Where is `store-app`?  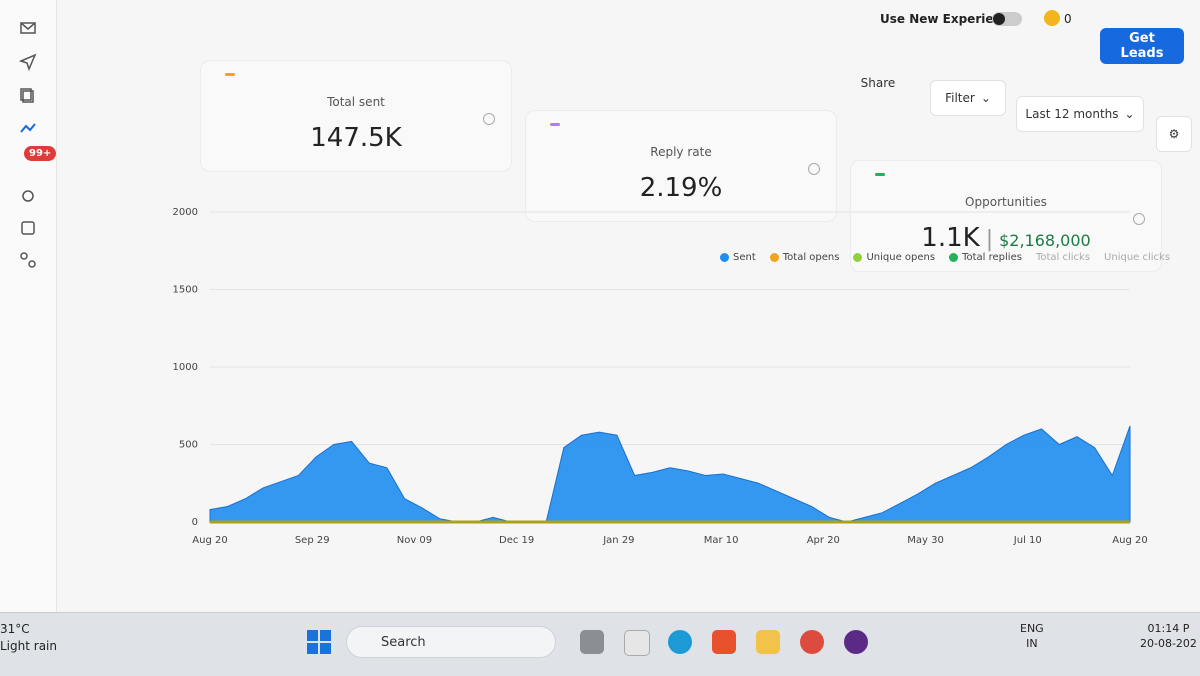
store-app is located at coordinates (637, 643).